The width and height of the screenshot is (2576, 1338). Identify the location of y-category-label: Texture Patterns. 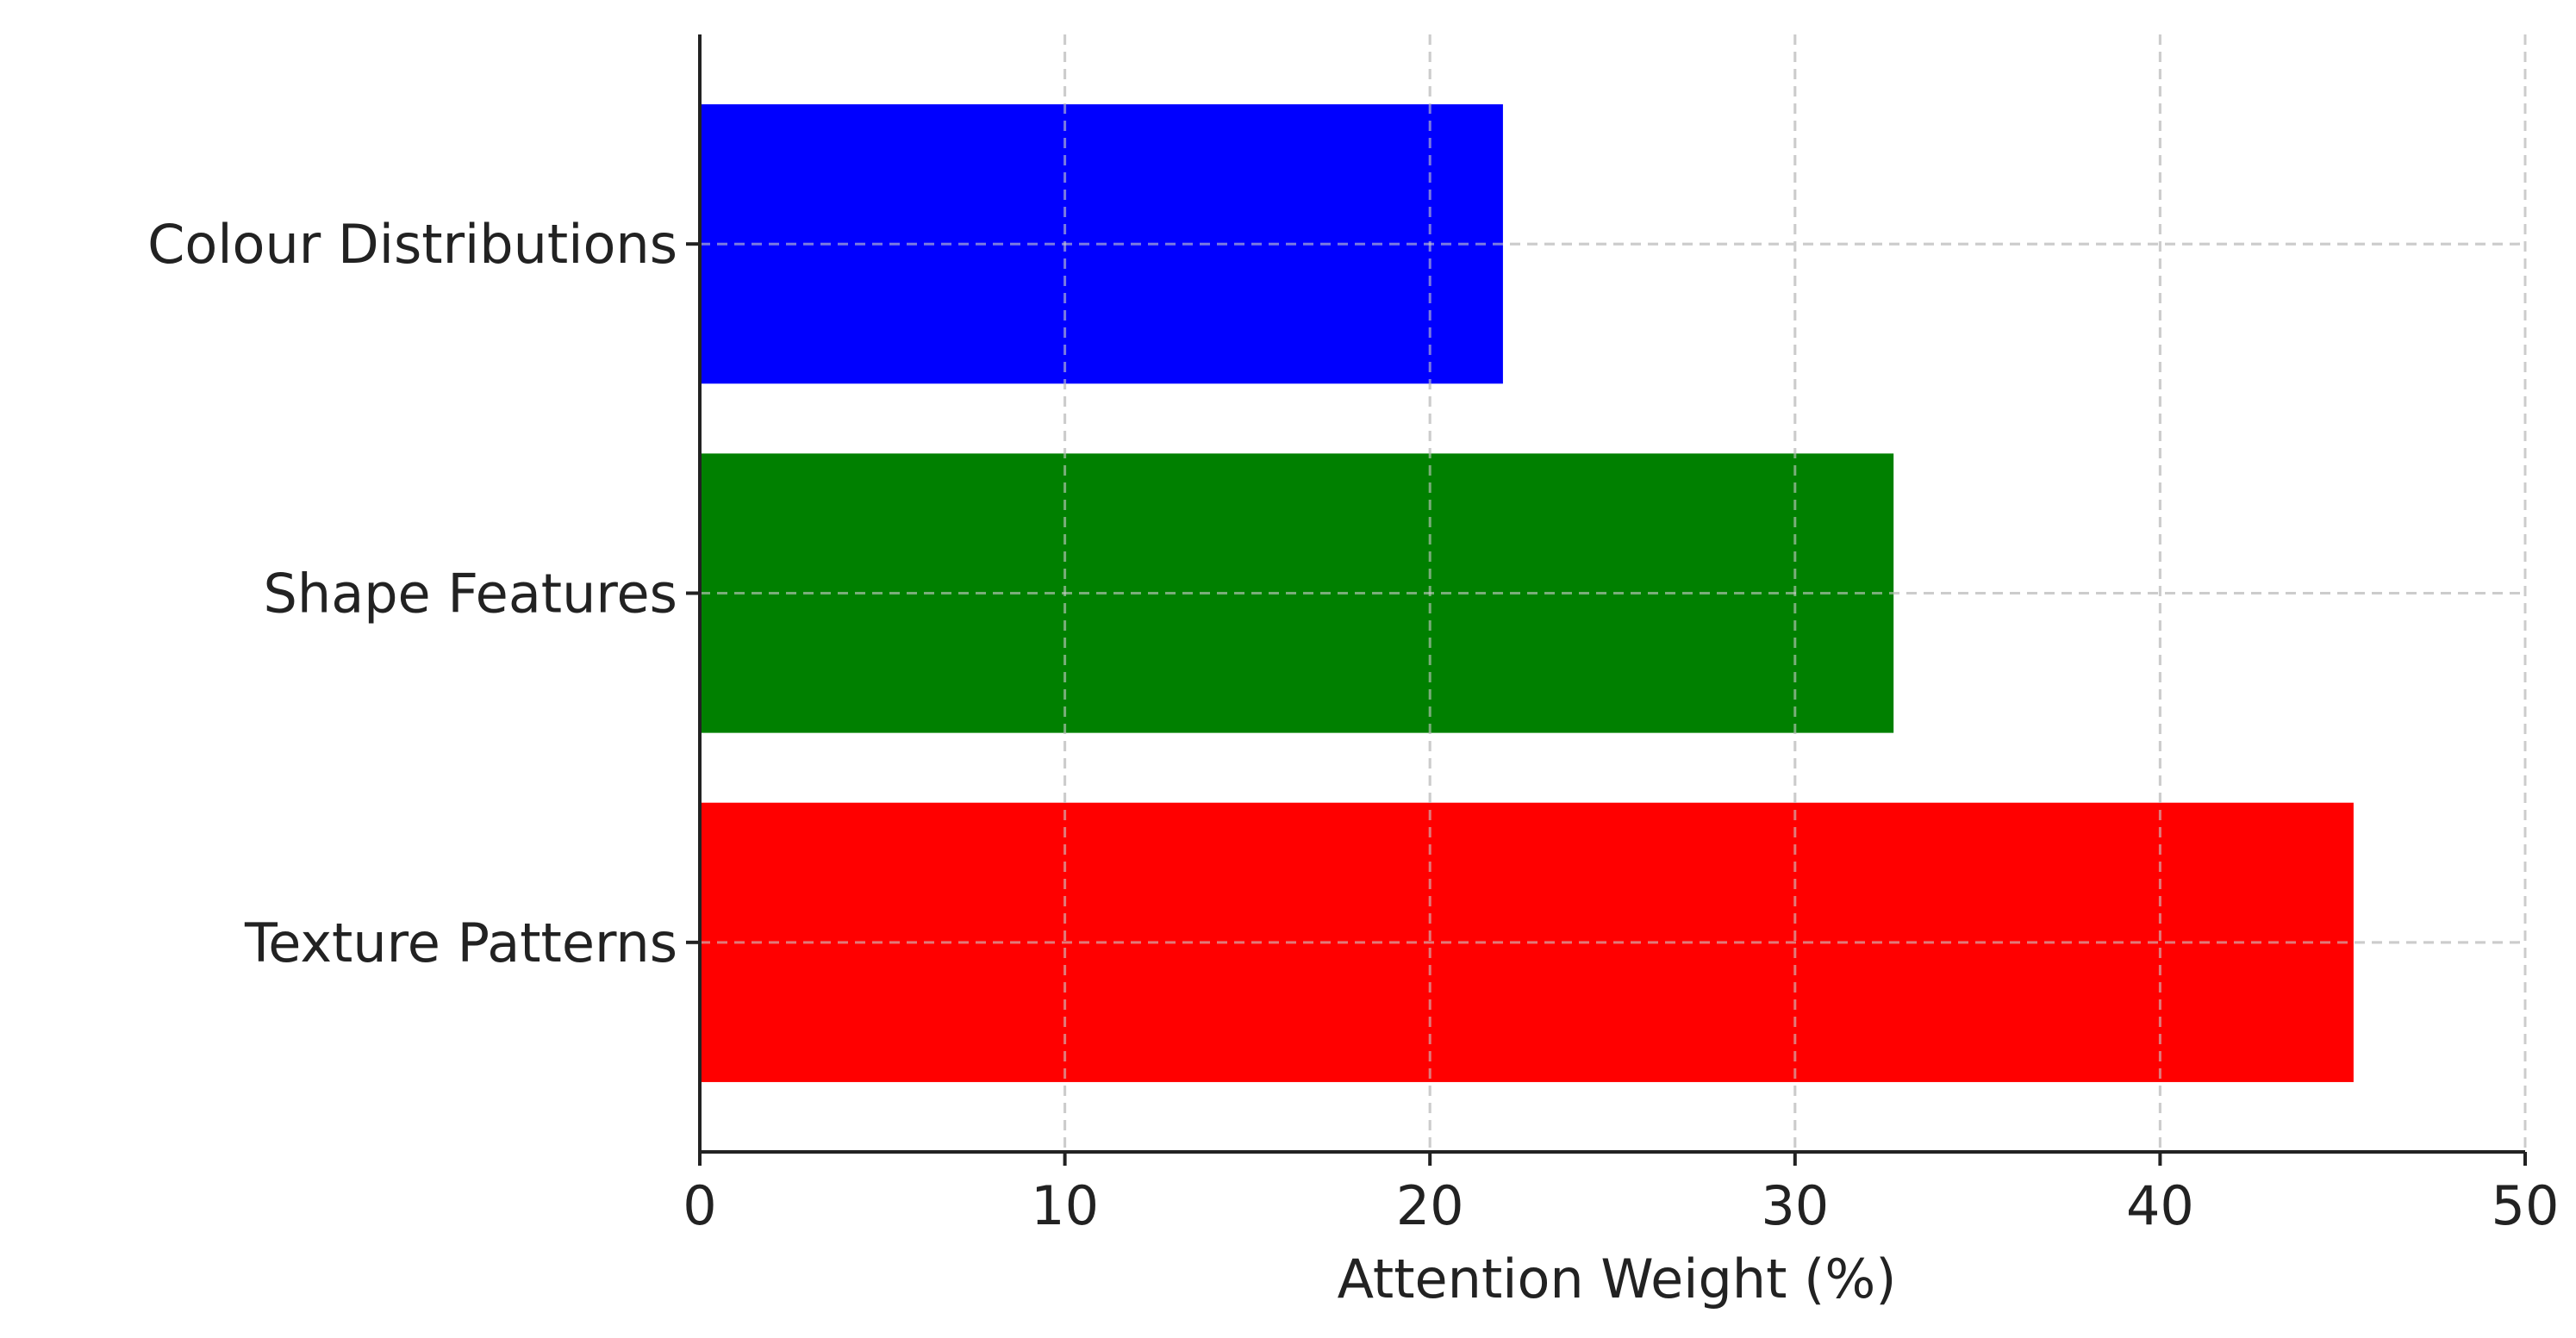
(460, 943).